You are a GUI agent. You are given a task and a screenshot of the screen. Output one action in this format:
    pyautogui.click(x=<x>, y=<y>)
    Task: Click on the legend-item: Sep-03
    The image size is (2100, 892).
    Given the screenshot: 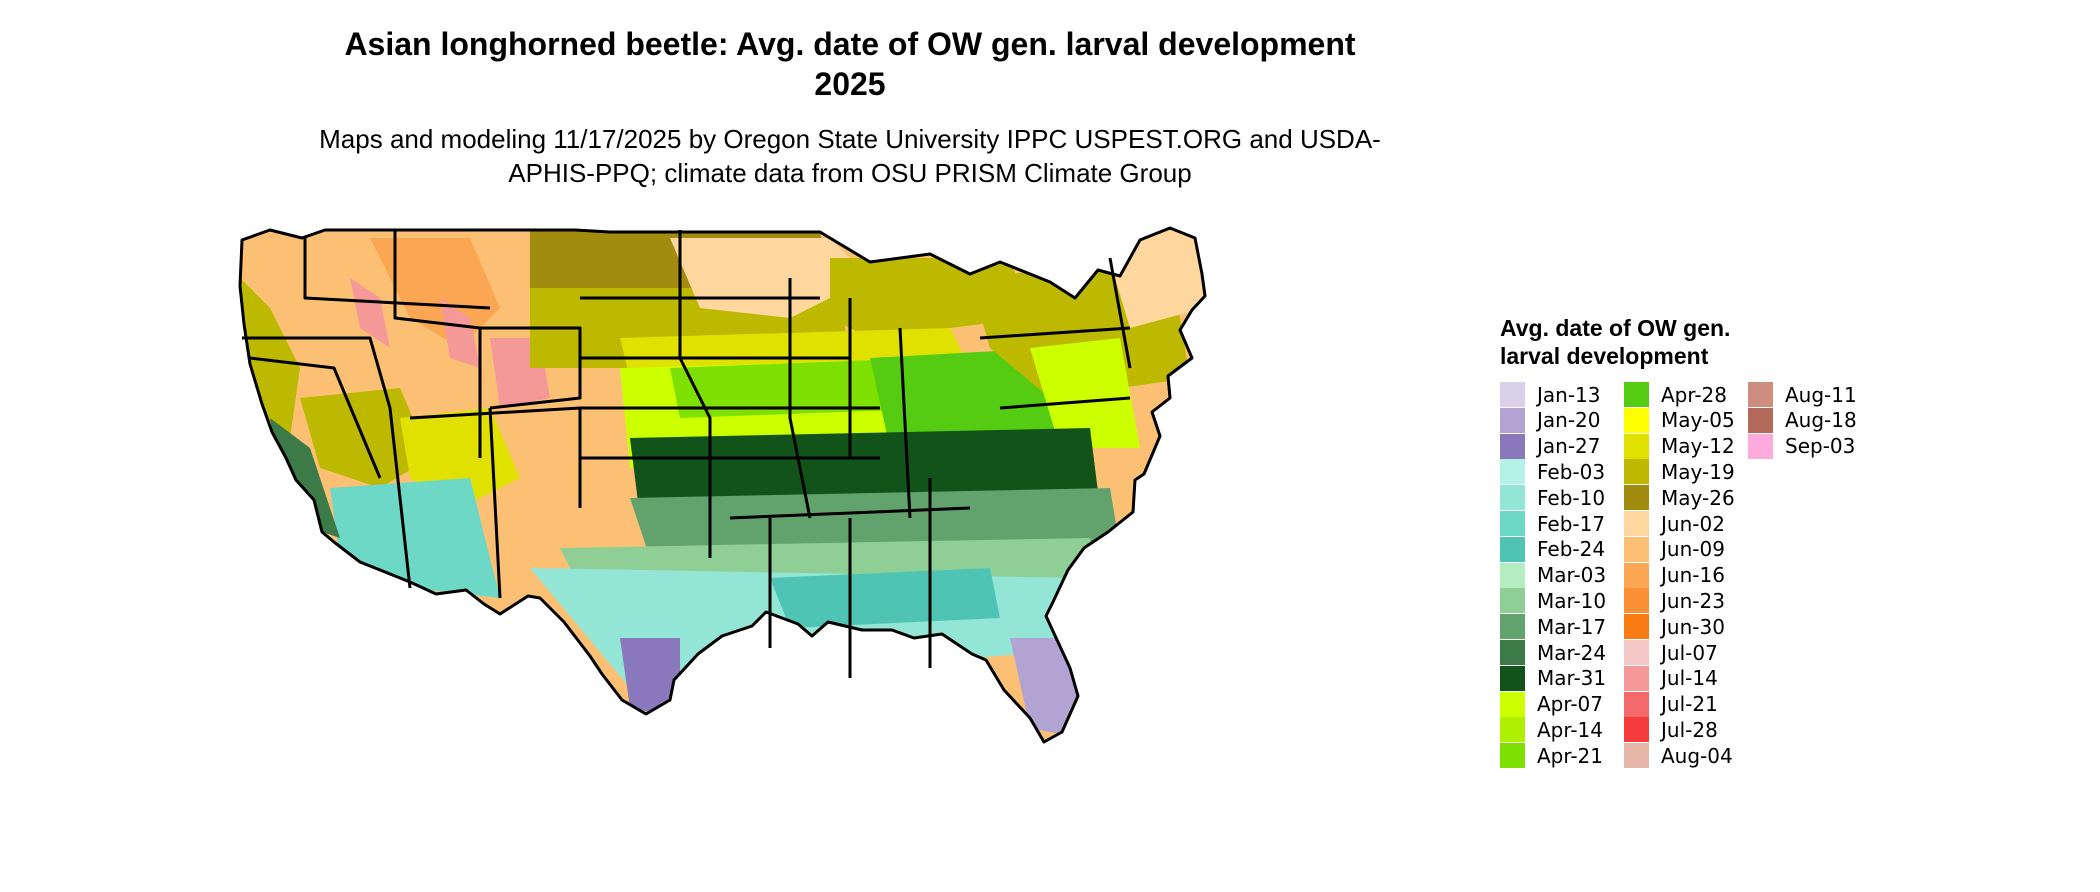 What is the action you would take?
    pyautogui.click(x=1802, y=446)
    